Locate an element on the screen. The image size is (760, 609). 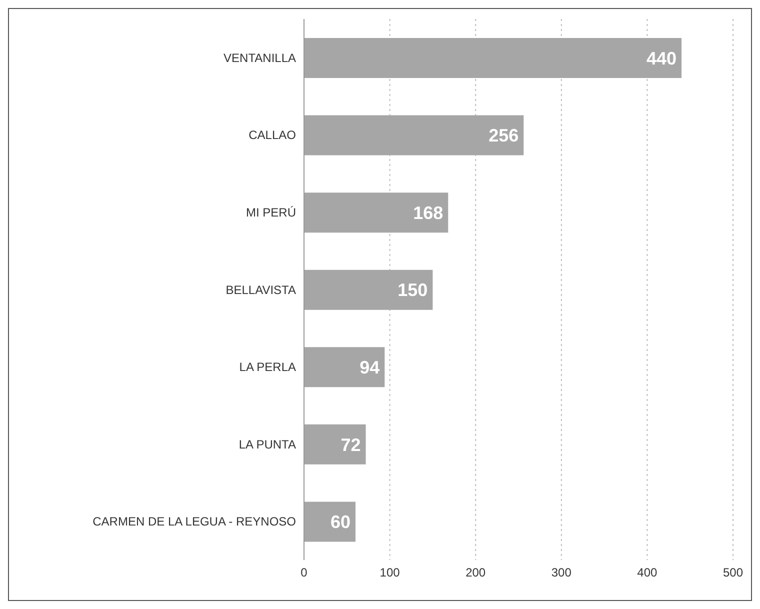
y-tick-label: VENTANILLA is located at coordinates (260, 57).